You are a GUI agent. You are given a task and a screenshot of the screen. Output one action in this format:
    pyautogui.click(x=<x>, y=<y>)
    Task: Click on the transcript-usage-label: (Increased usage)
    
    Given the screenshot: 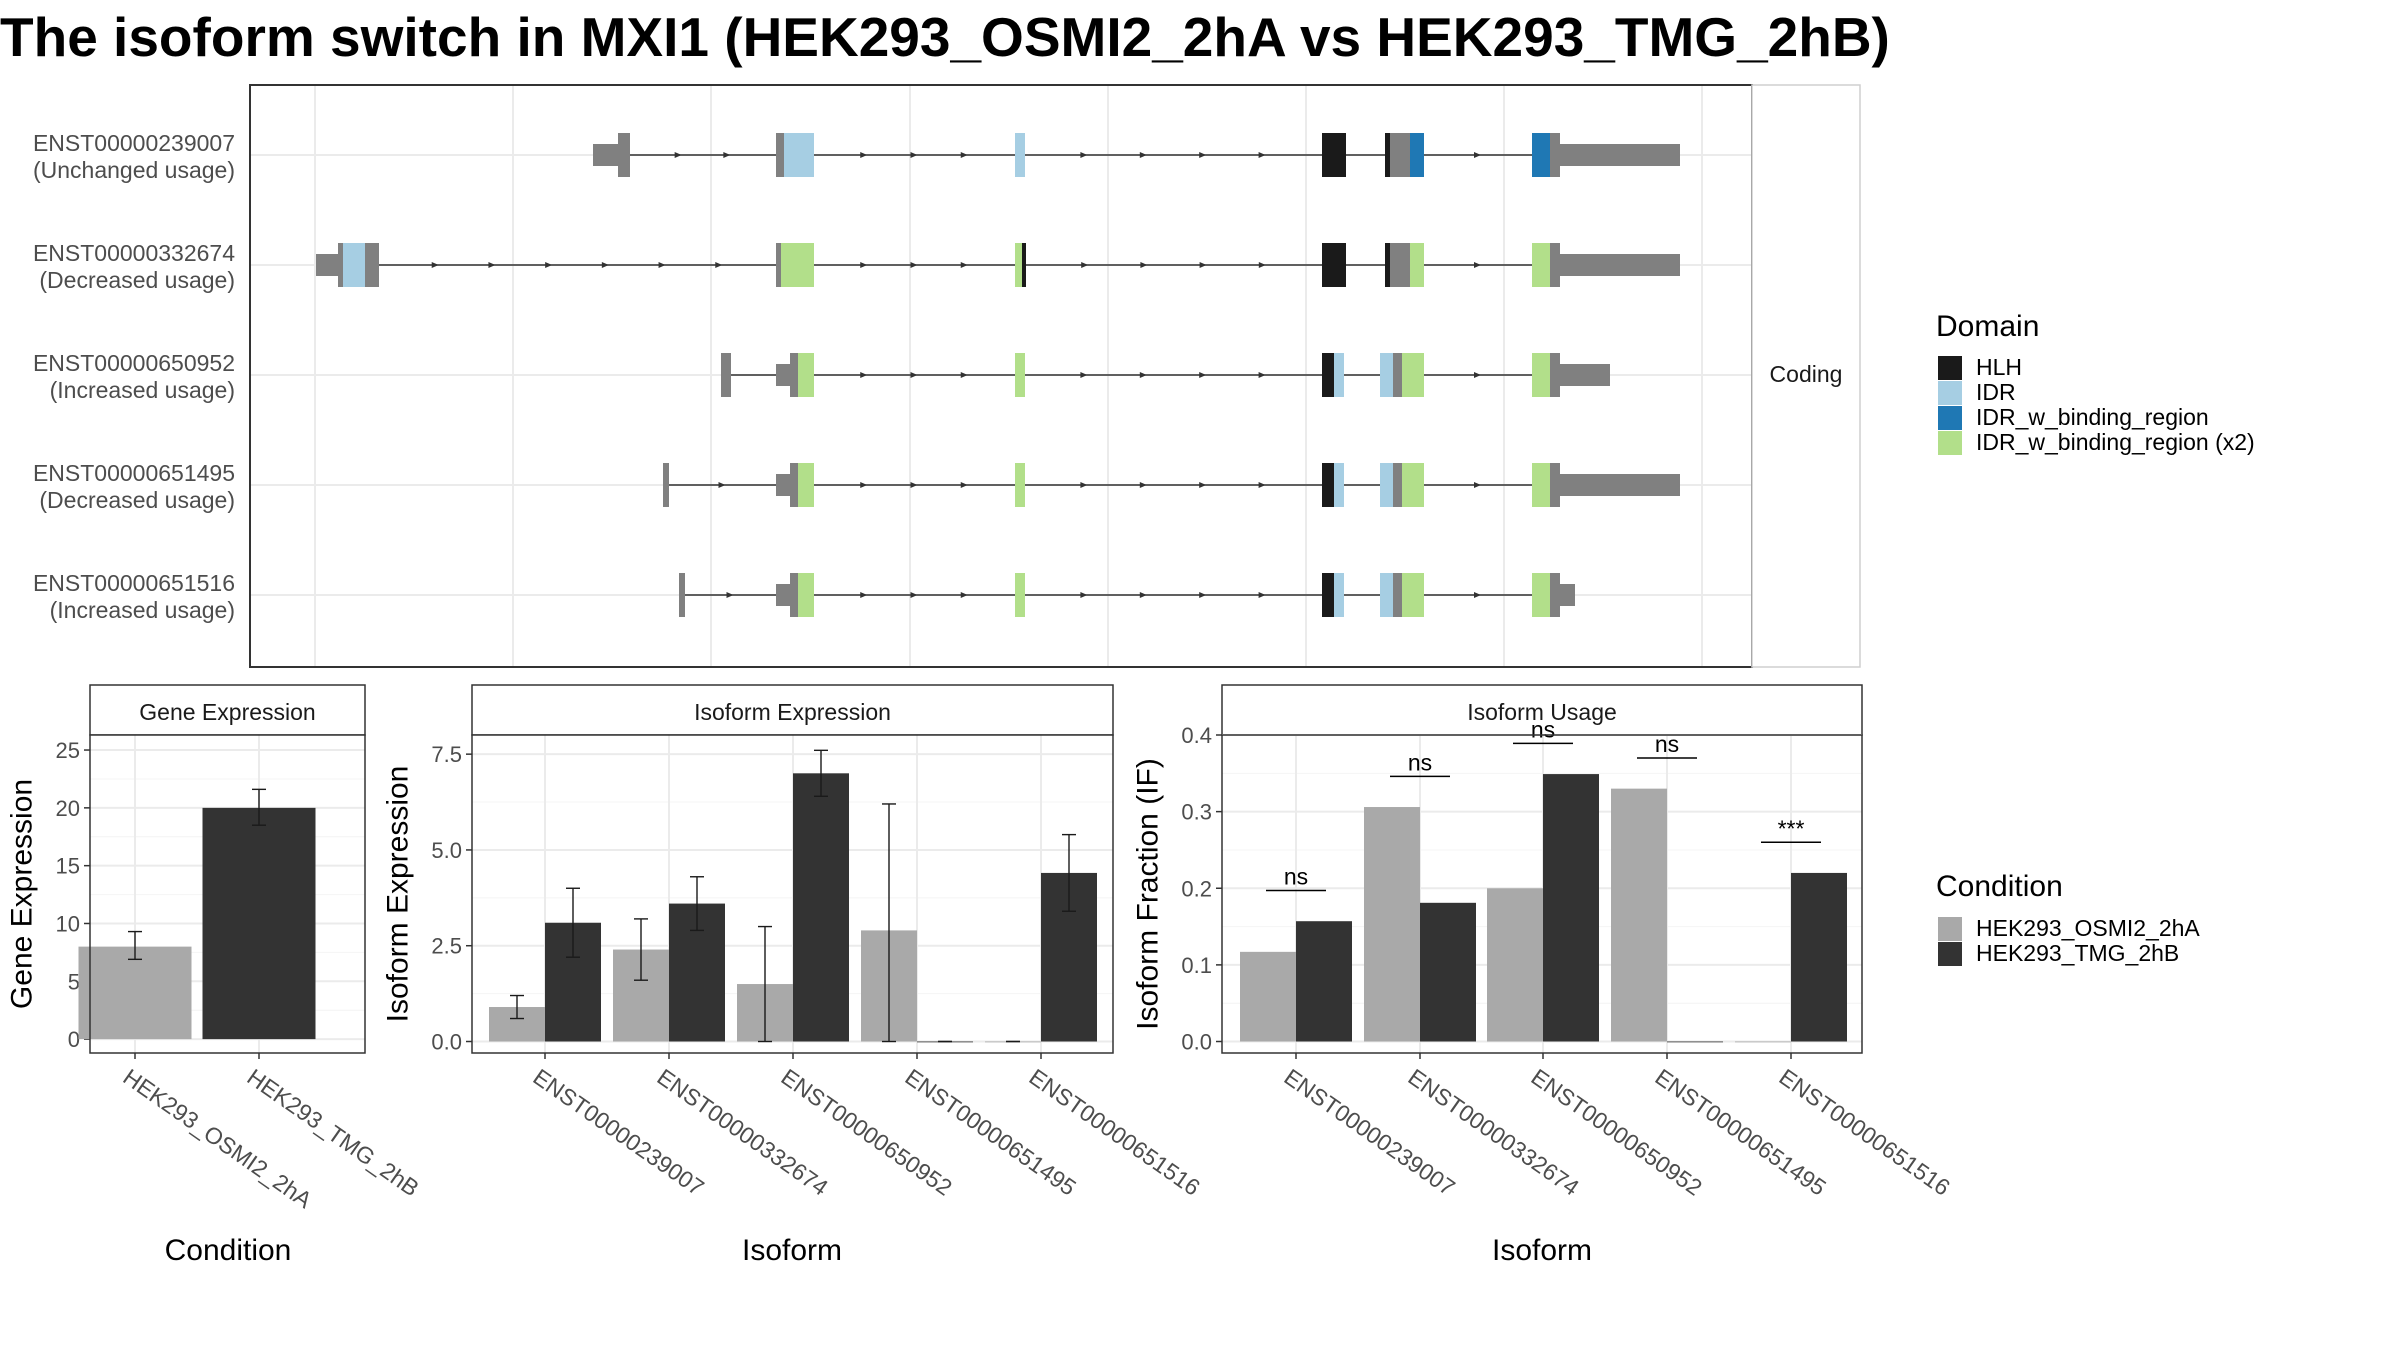 What is the action you would take?
    pyautogui.click(x=142, y=610)
    